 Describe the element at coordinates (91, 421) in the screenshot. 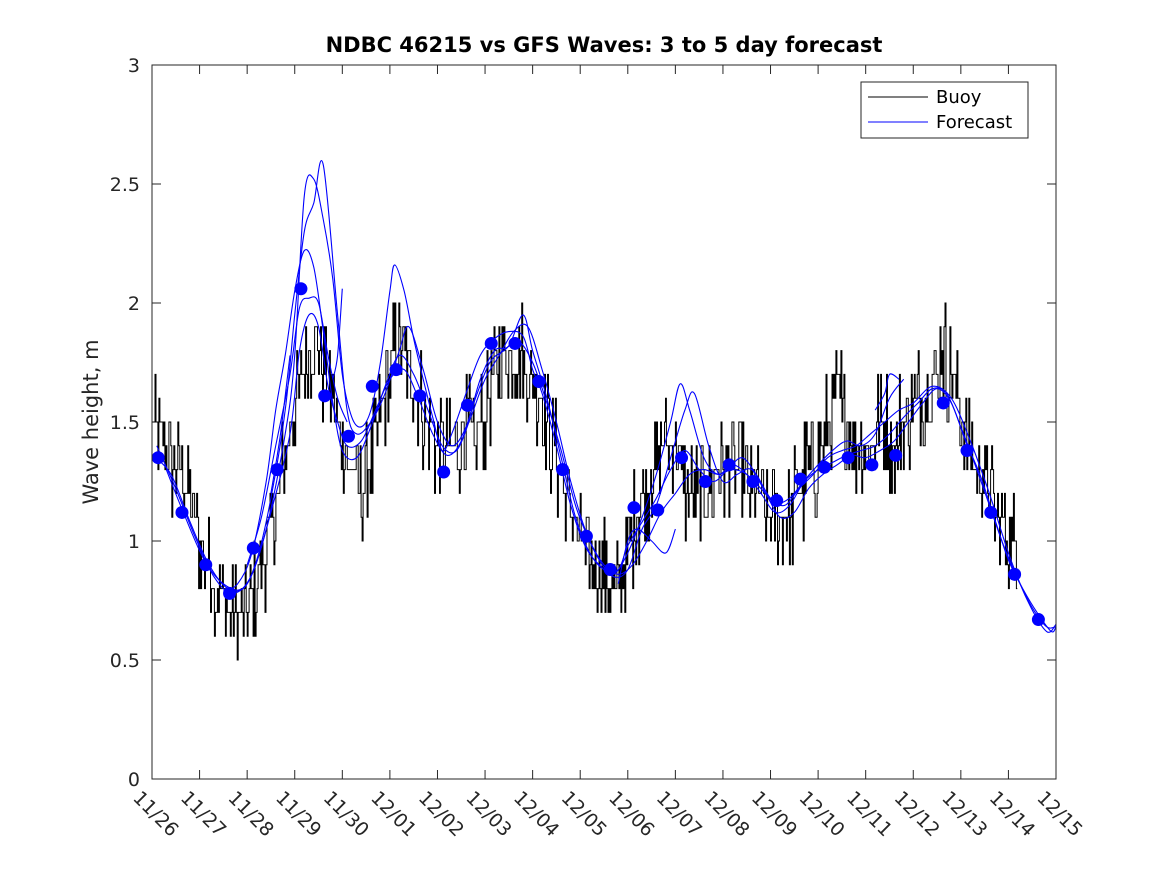

I see `y-axis-label: Wave height, m` at that location.